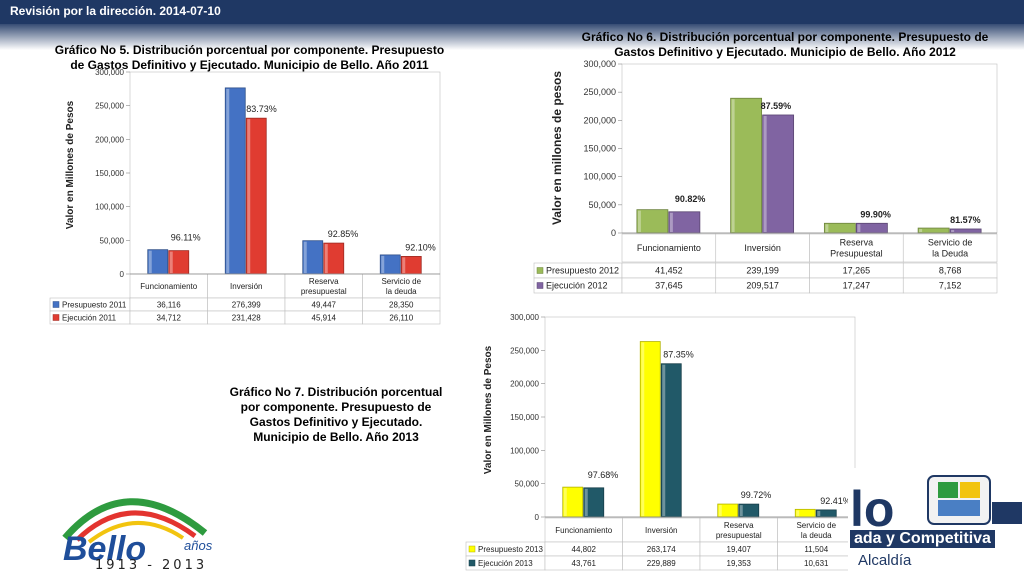 The height and width of the screenshot is (576, 1024). Describe the element at coordinates (661, 563) in the screenshot. I see `table-value: 229,889` at that location.